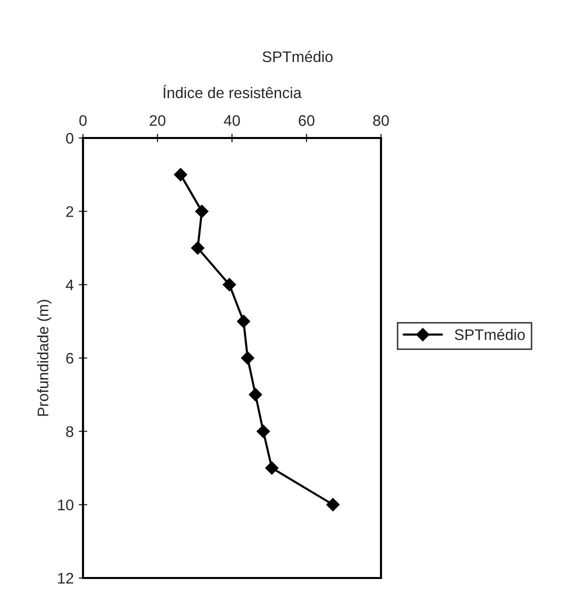  Describe the element at coordinates (158, 120) in the screenshot. I see `x-tick-label: 20` at that location.